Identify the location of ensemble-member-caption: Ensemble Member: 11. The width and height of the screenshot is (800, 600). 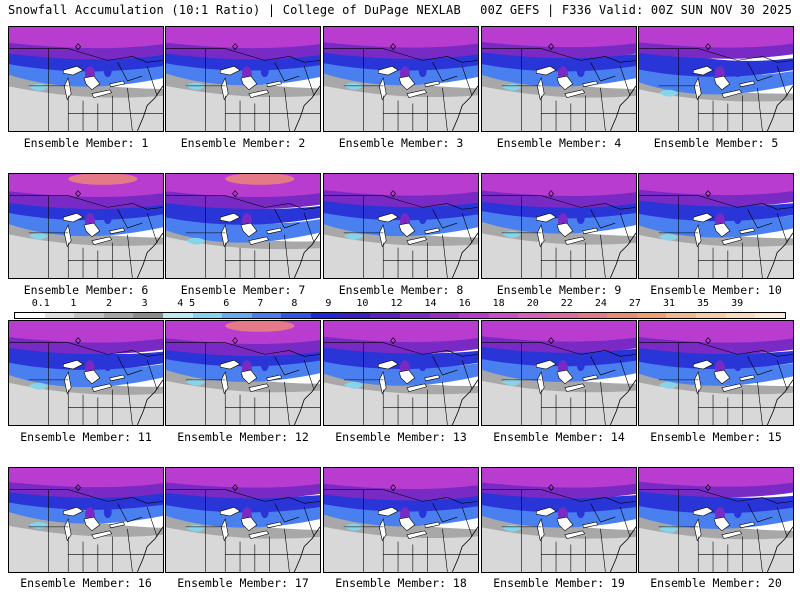
(86, 437).